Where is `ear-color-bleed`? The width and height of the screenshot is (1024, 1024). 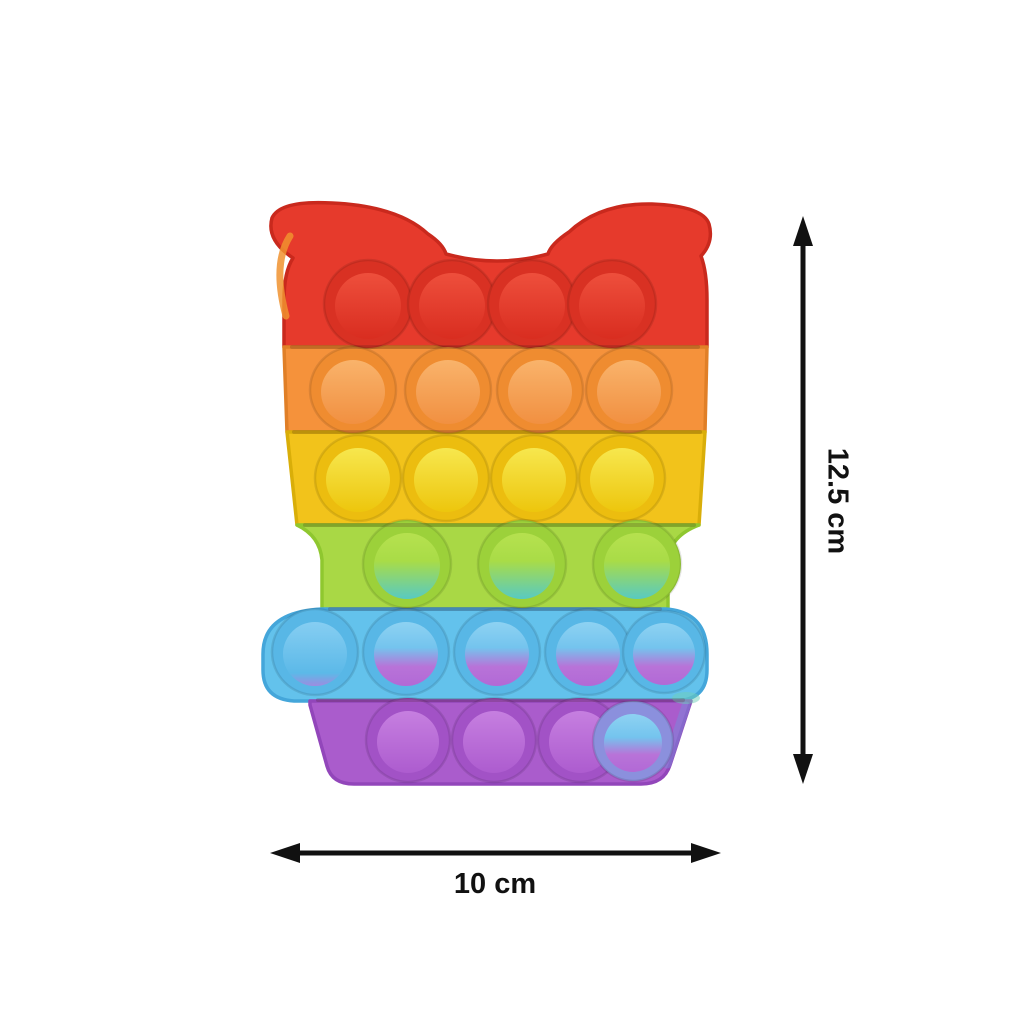
ear-color-bleed is located at coordinates (285, 276).